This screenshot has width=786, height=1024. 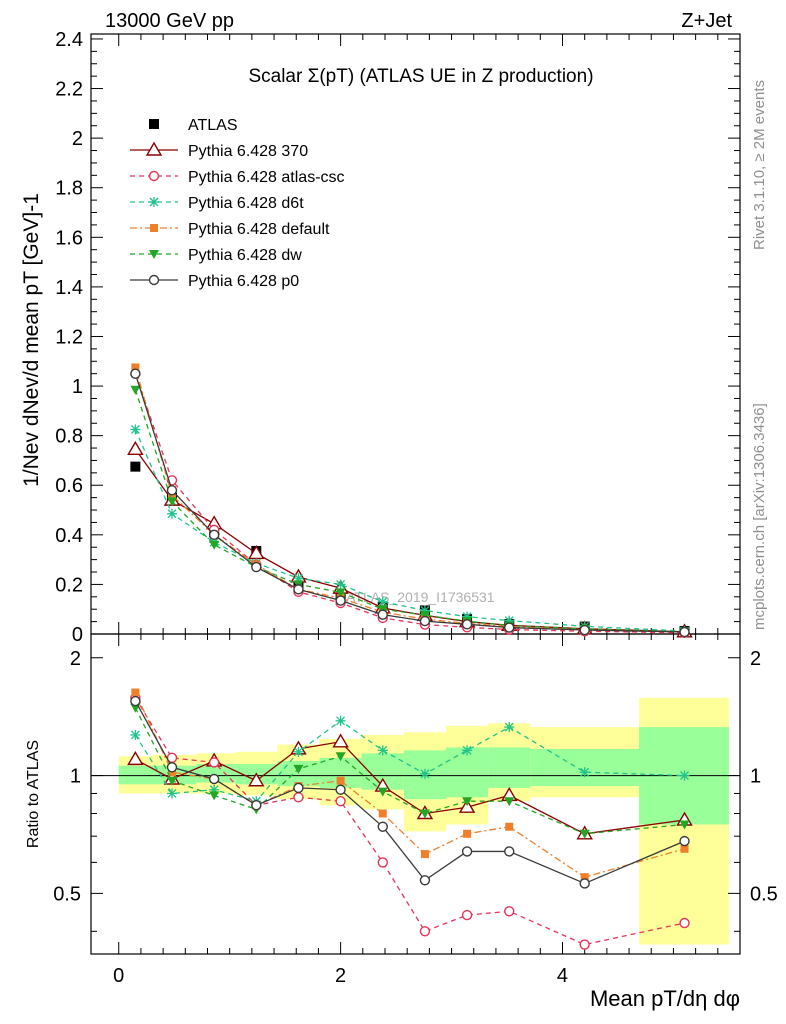 What do you see at coordinates (248, 151) in the screenshot?
I see `legend-label: Pythia 6.428 370` at bounding box center [248, 151].